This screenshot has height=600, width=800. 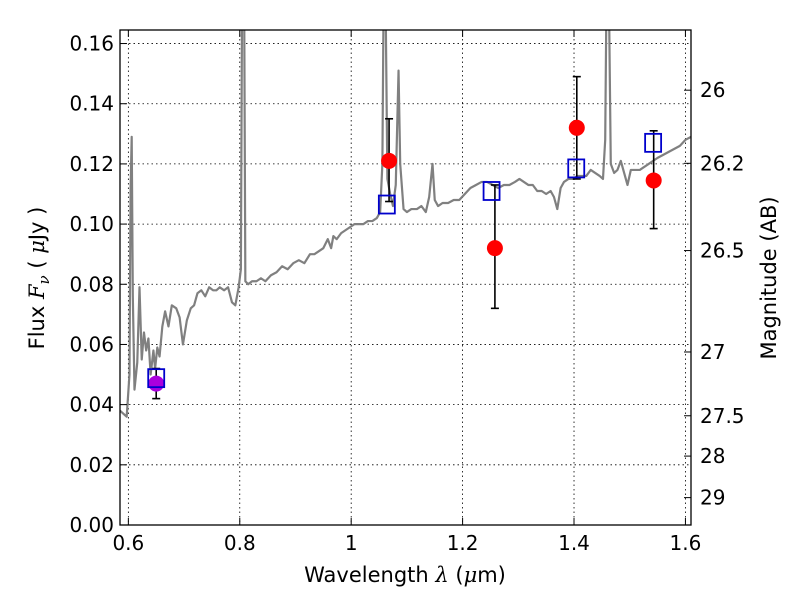 What do you see at coordinates (91, 344) in the screenshot?
I see `y-tick-label: 0.06` at bounding box center [91, 344].